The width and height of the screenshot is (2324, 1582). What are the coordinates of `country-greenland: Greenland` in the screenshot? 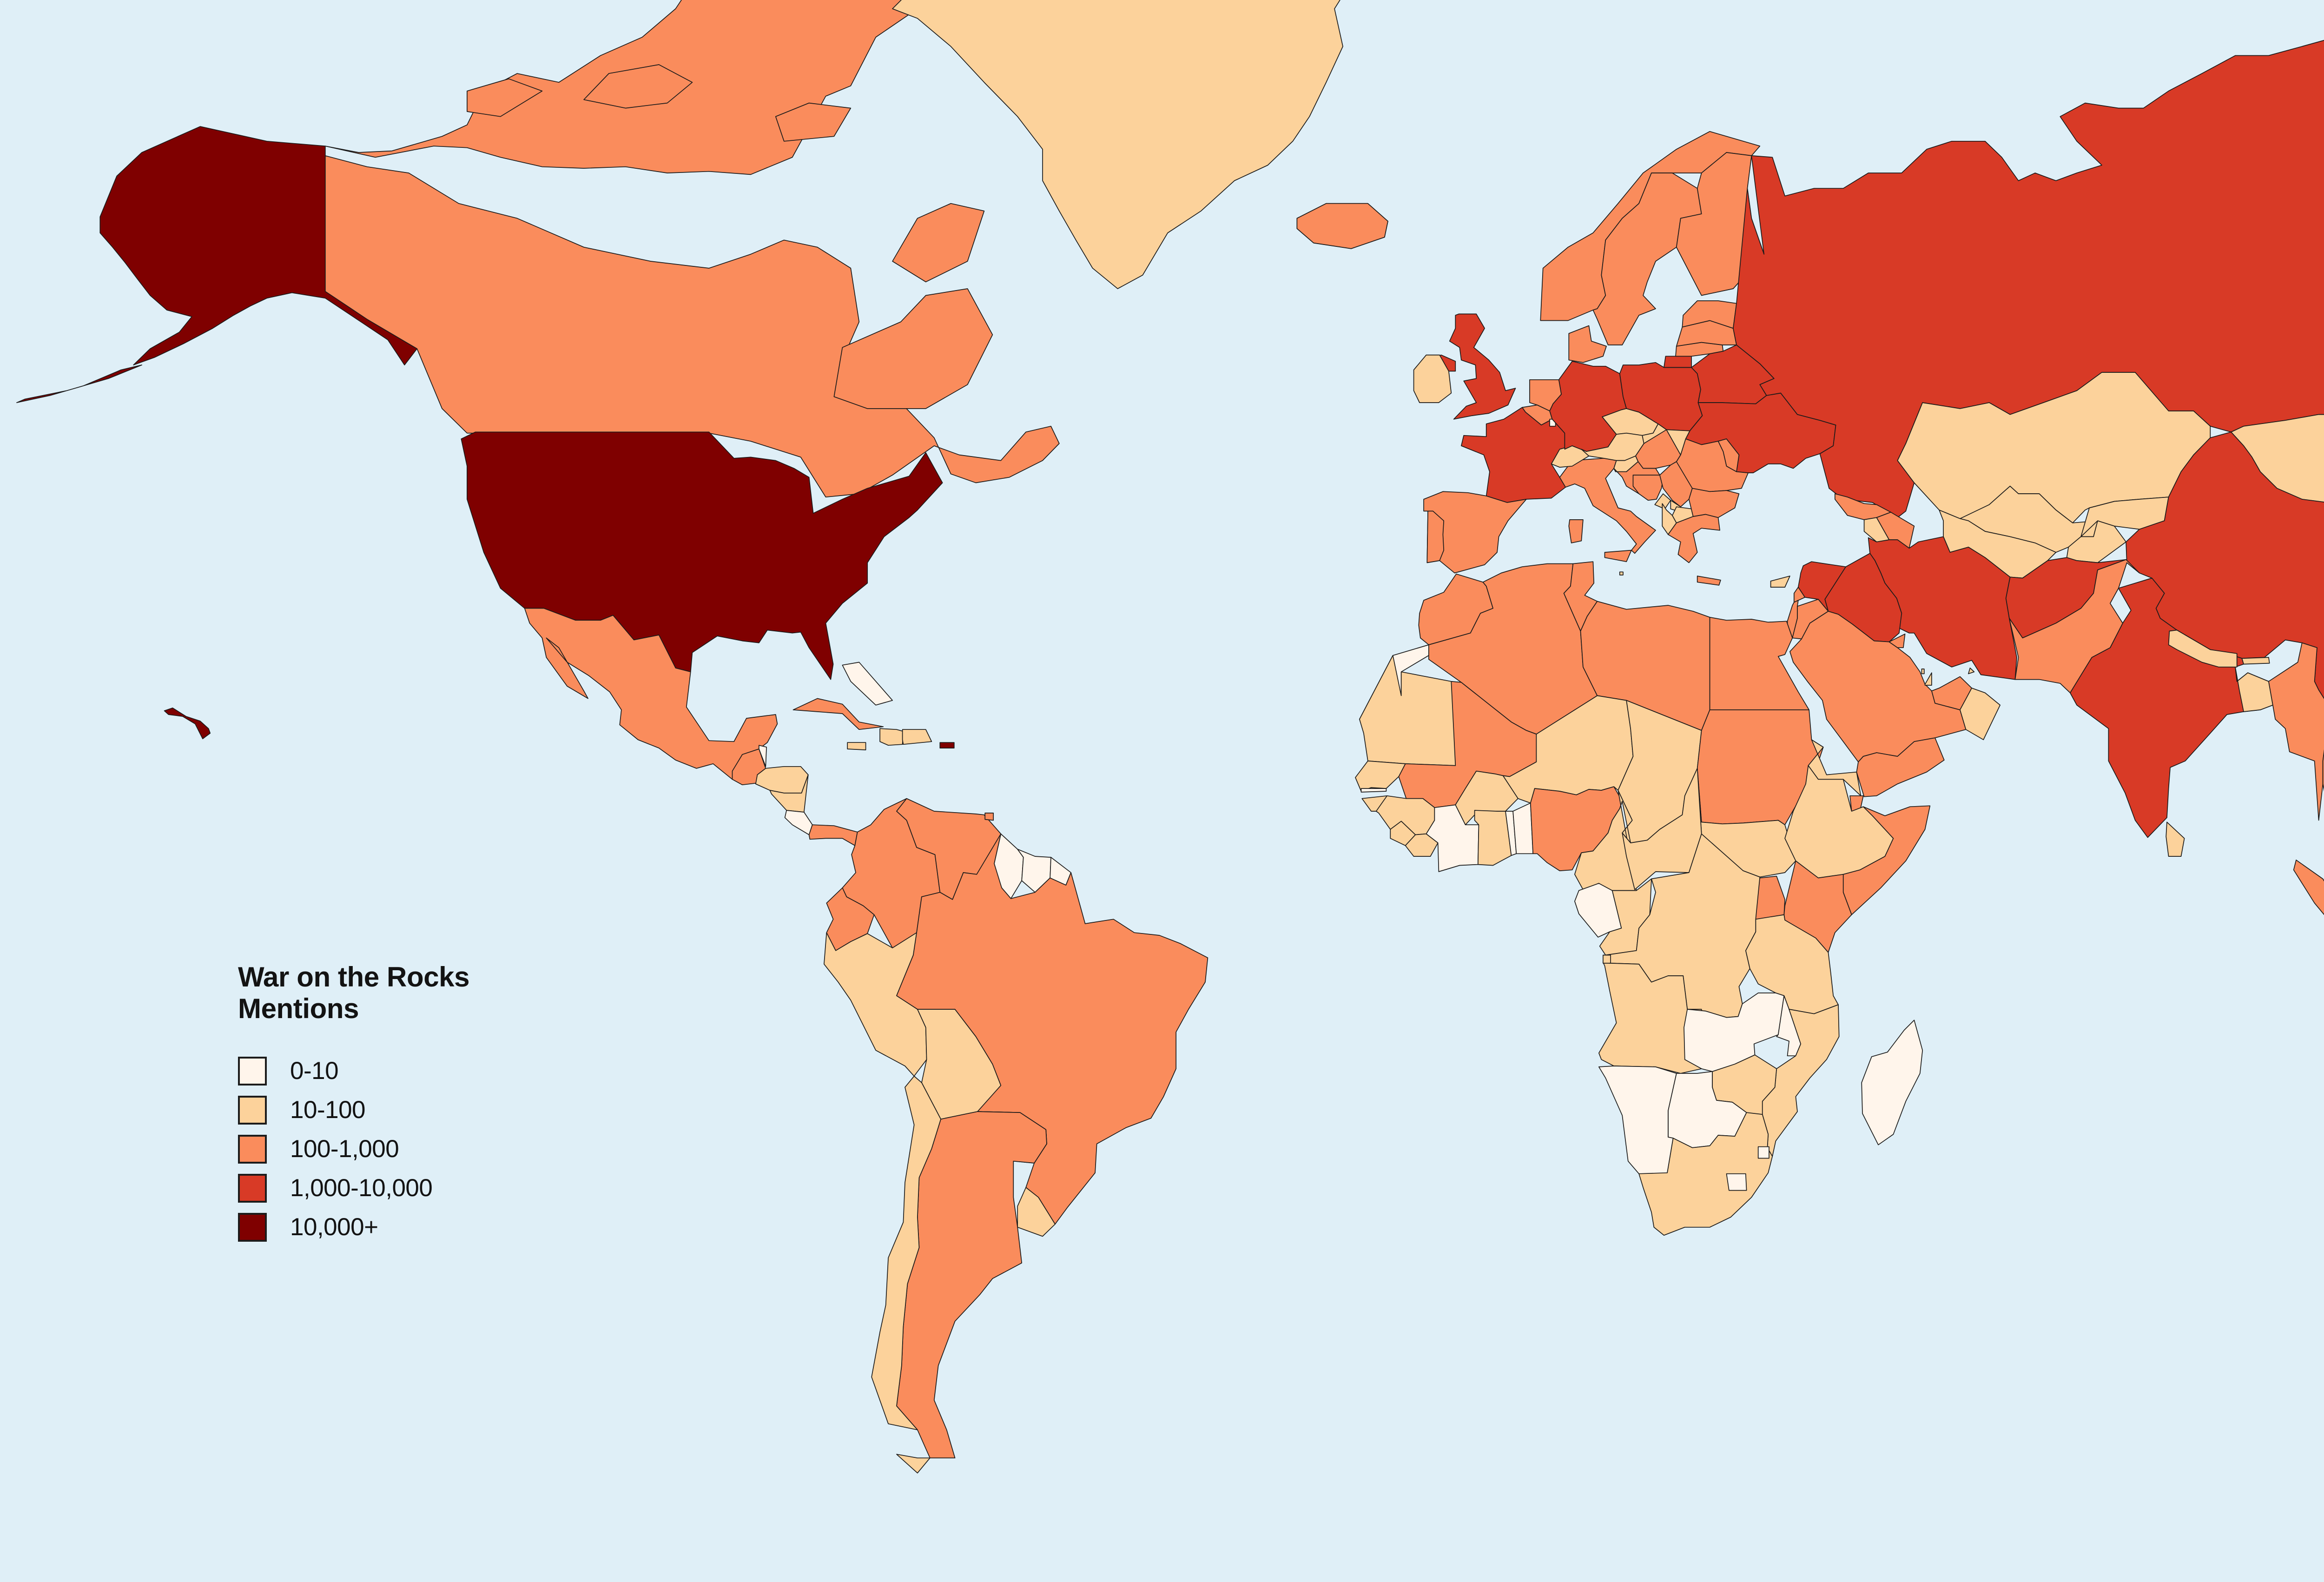 It's located at (1126, 144).